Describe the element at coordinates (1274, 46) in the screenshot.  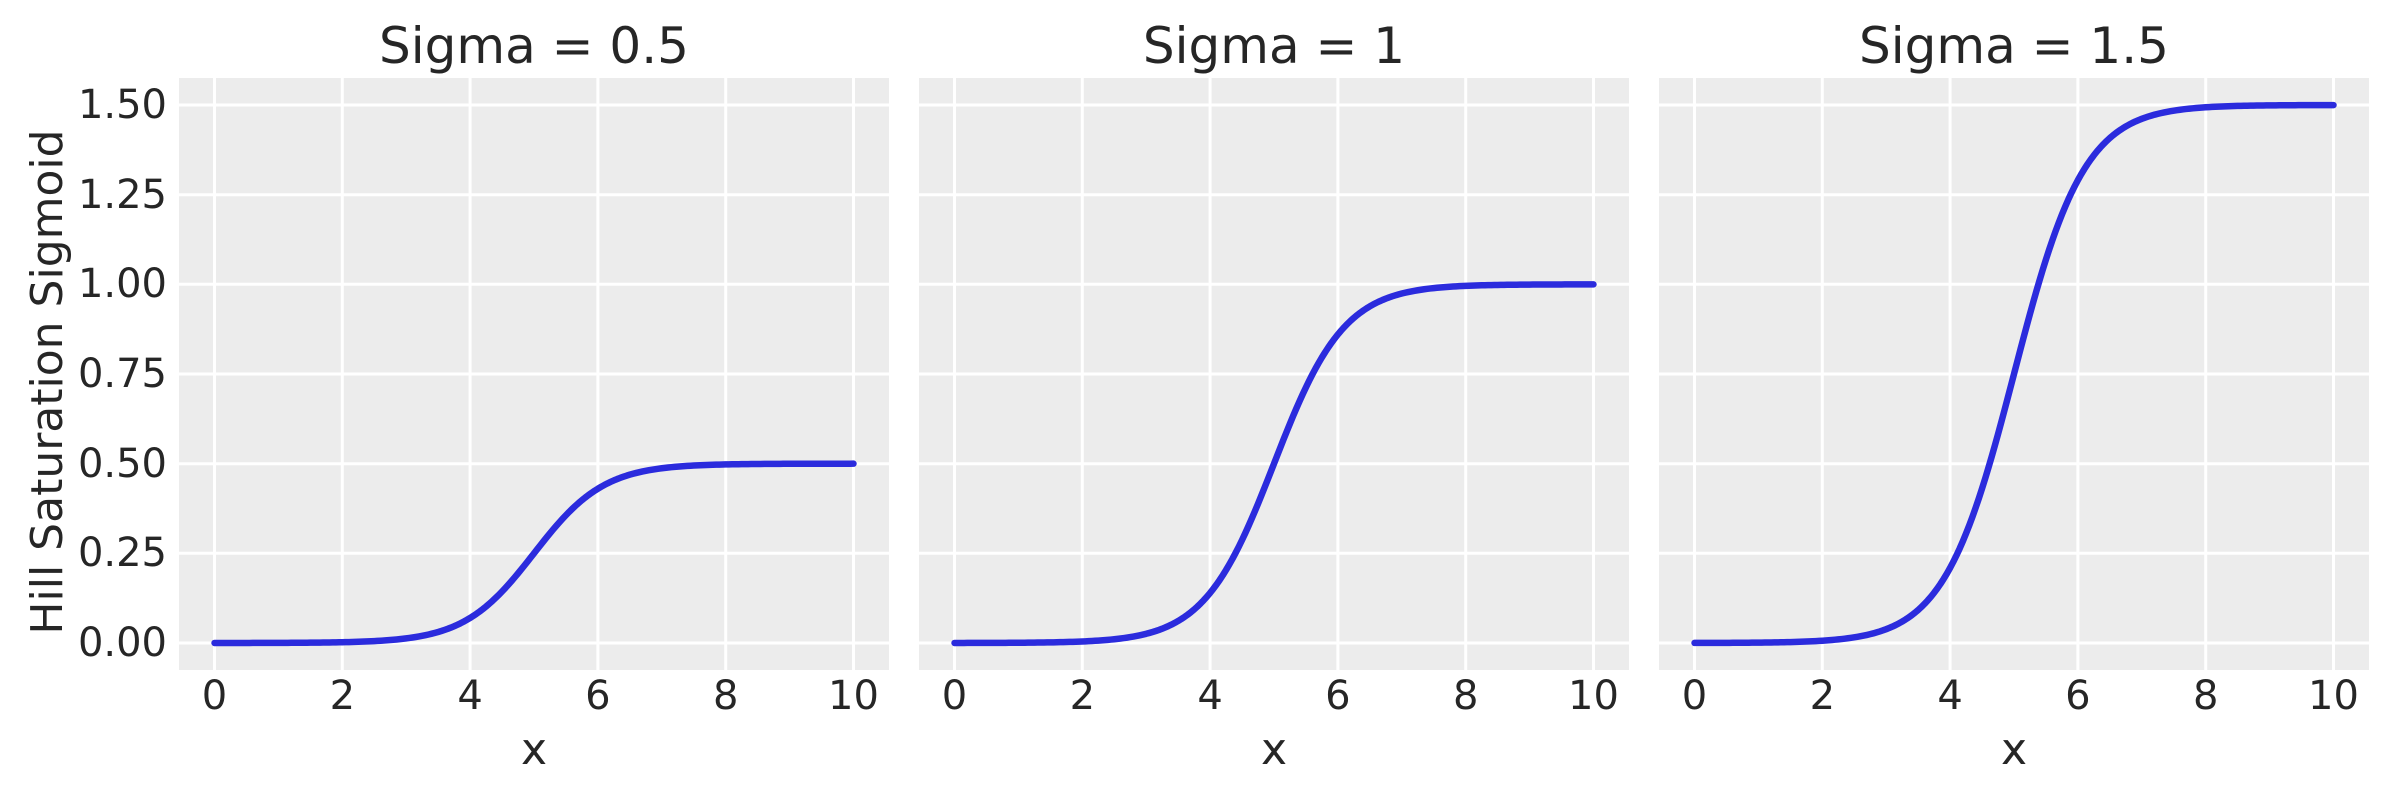
I see `subplot-title: Sigma = 1` at that location.